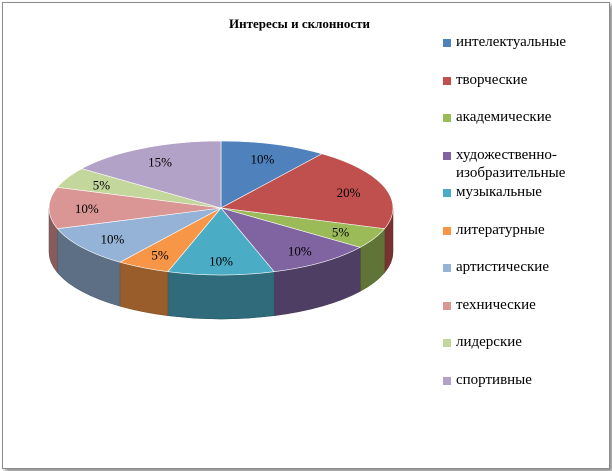 The height and width of the screenshot is (471, 612). Describe the element at coordinates (494, 379) in the screenshot. I see `legend-label: спортивные` at that location.